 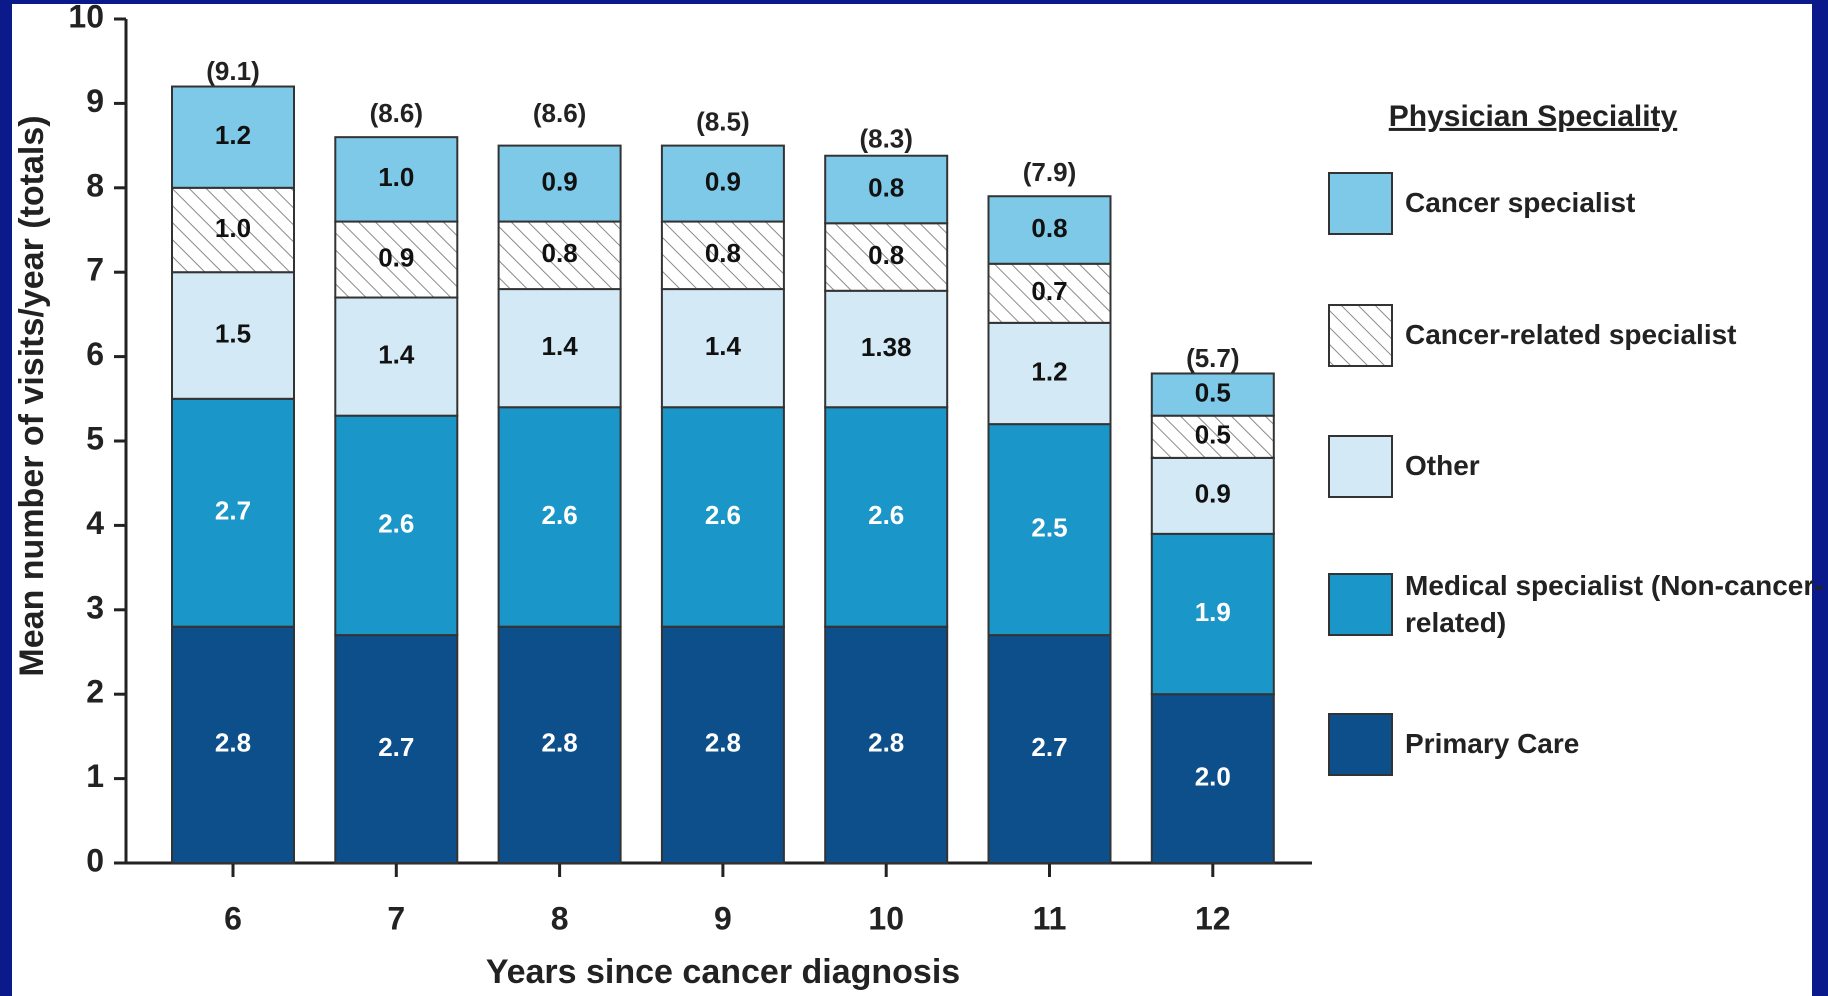 I want to click on data-label: 2.5, so click(x=1049, y=527).